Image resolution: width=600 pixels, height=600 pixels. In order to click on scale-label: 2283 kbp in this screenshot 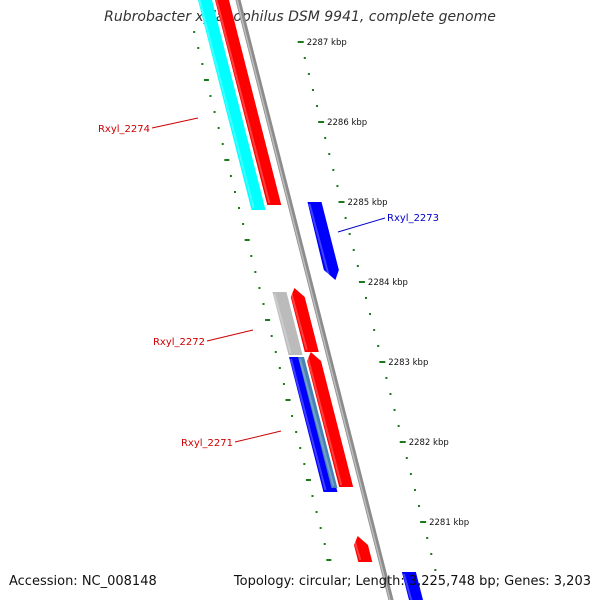, I will do `click(408, 363)`.